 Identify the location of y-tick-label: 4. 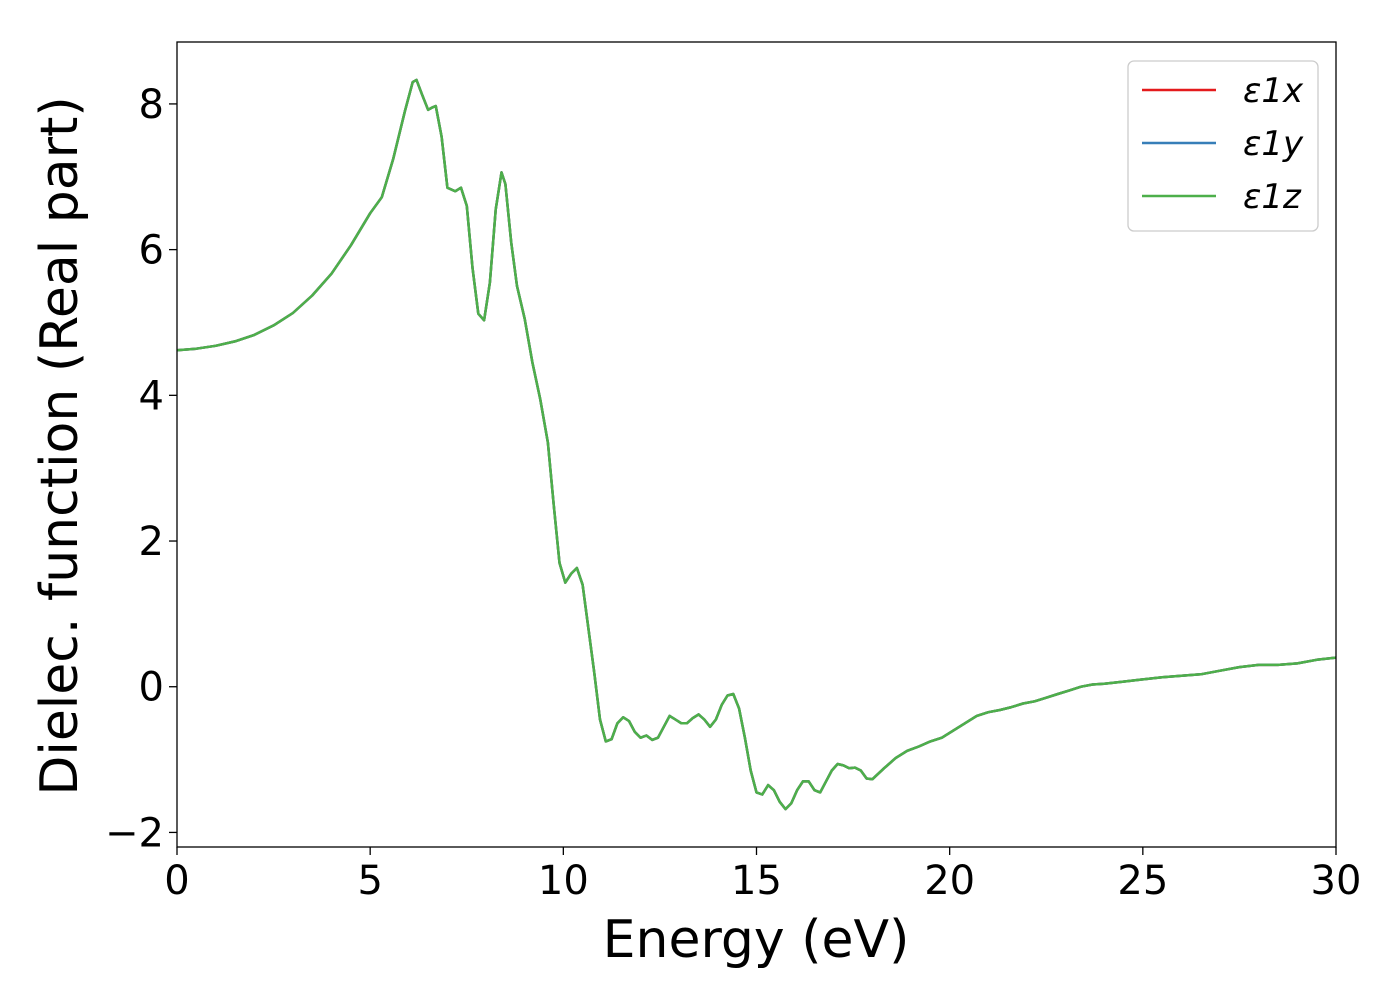
(151, 396).